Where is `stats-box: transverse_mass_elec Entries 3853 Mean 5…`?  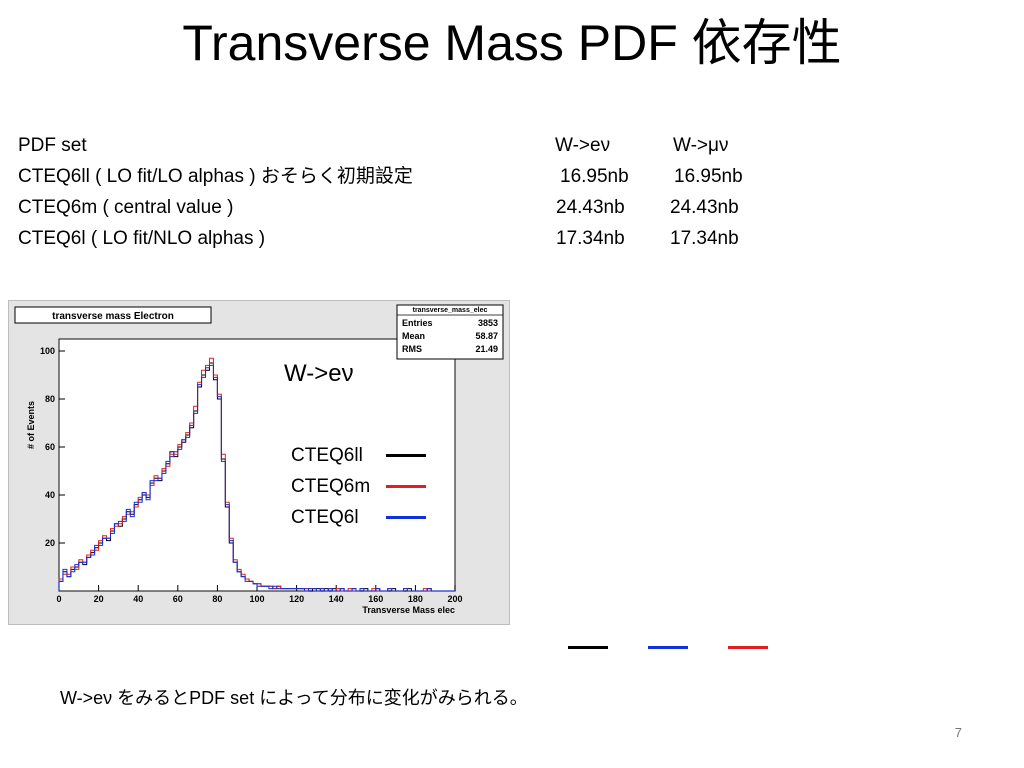 stats-box: transverse_mass_elec Entries 3853 Mean 5… is located at coordinates (450, 332).